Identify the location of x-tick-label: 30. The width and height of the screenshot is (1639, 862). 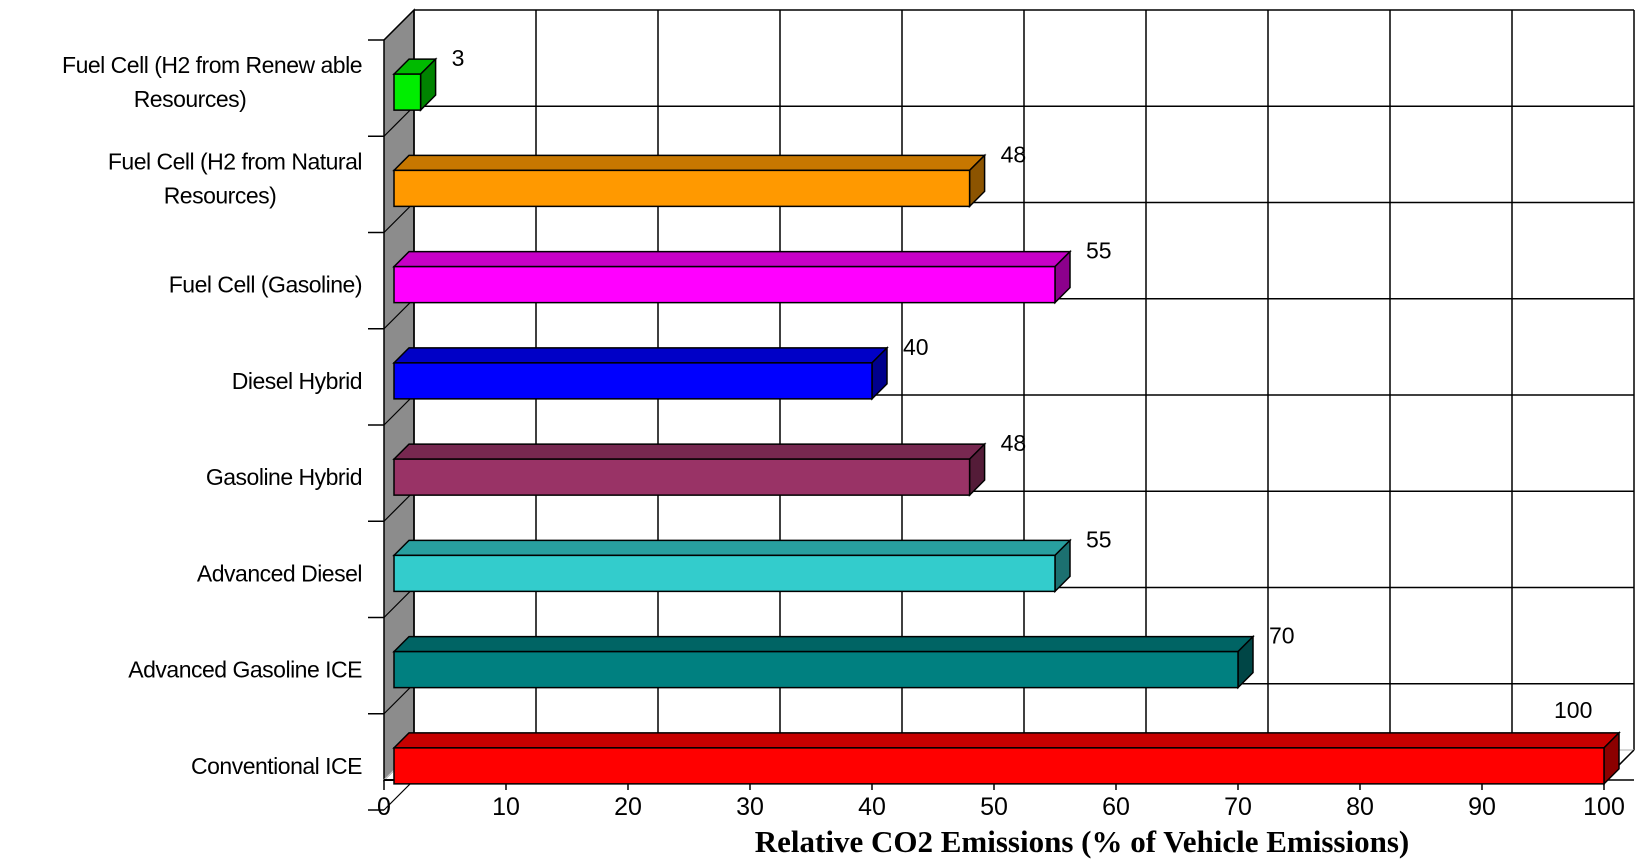
(750, 807).